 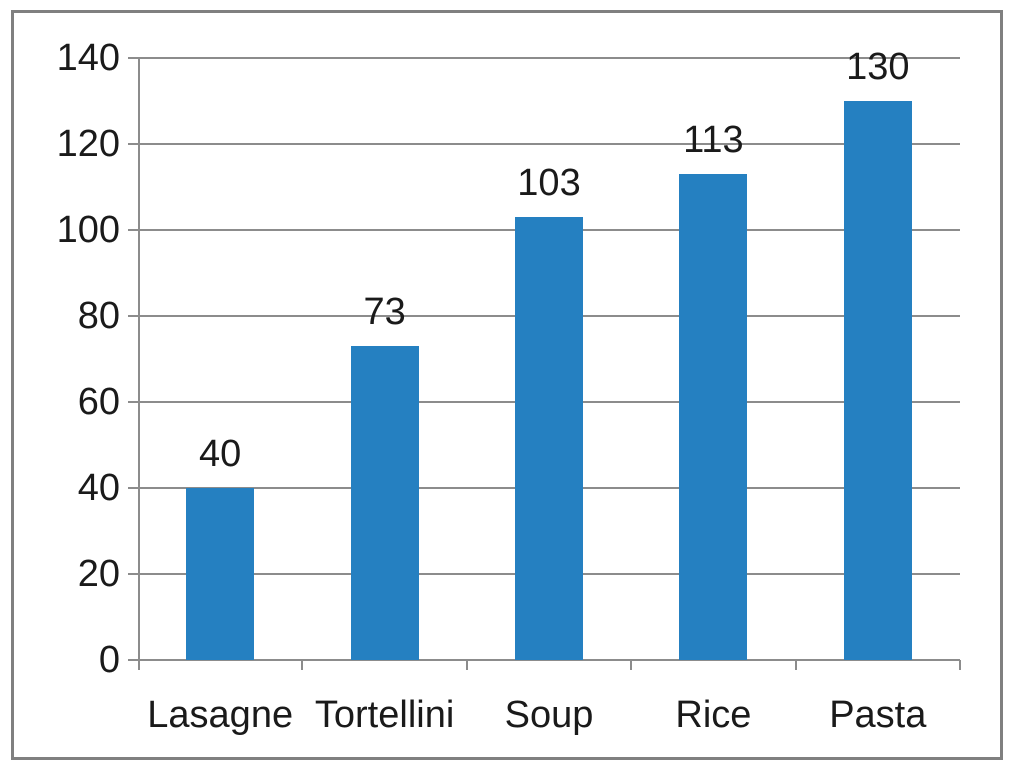 What do you see at coordinates (384, 715) in the screenshot?
I see `category-label: Tortellini` at bounding box center [384, 715].